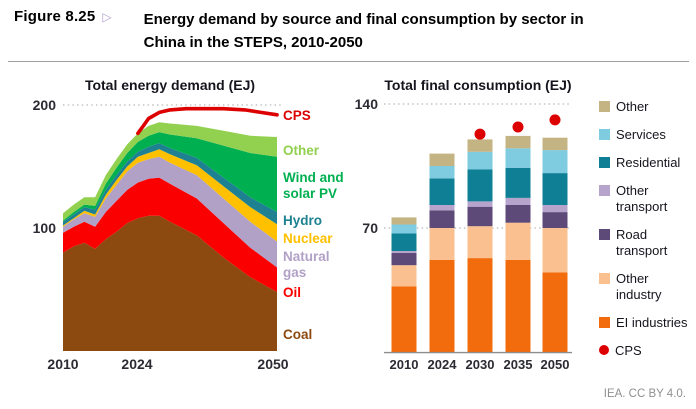  What do you see at coordinates (404, 259) in the screenshot?
I see `bar-2010-road-transport` at bounding box center [404, 259].